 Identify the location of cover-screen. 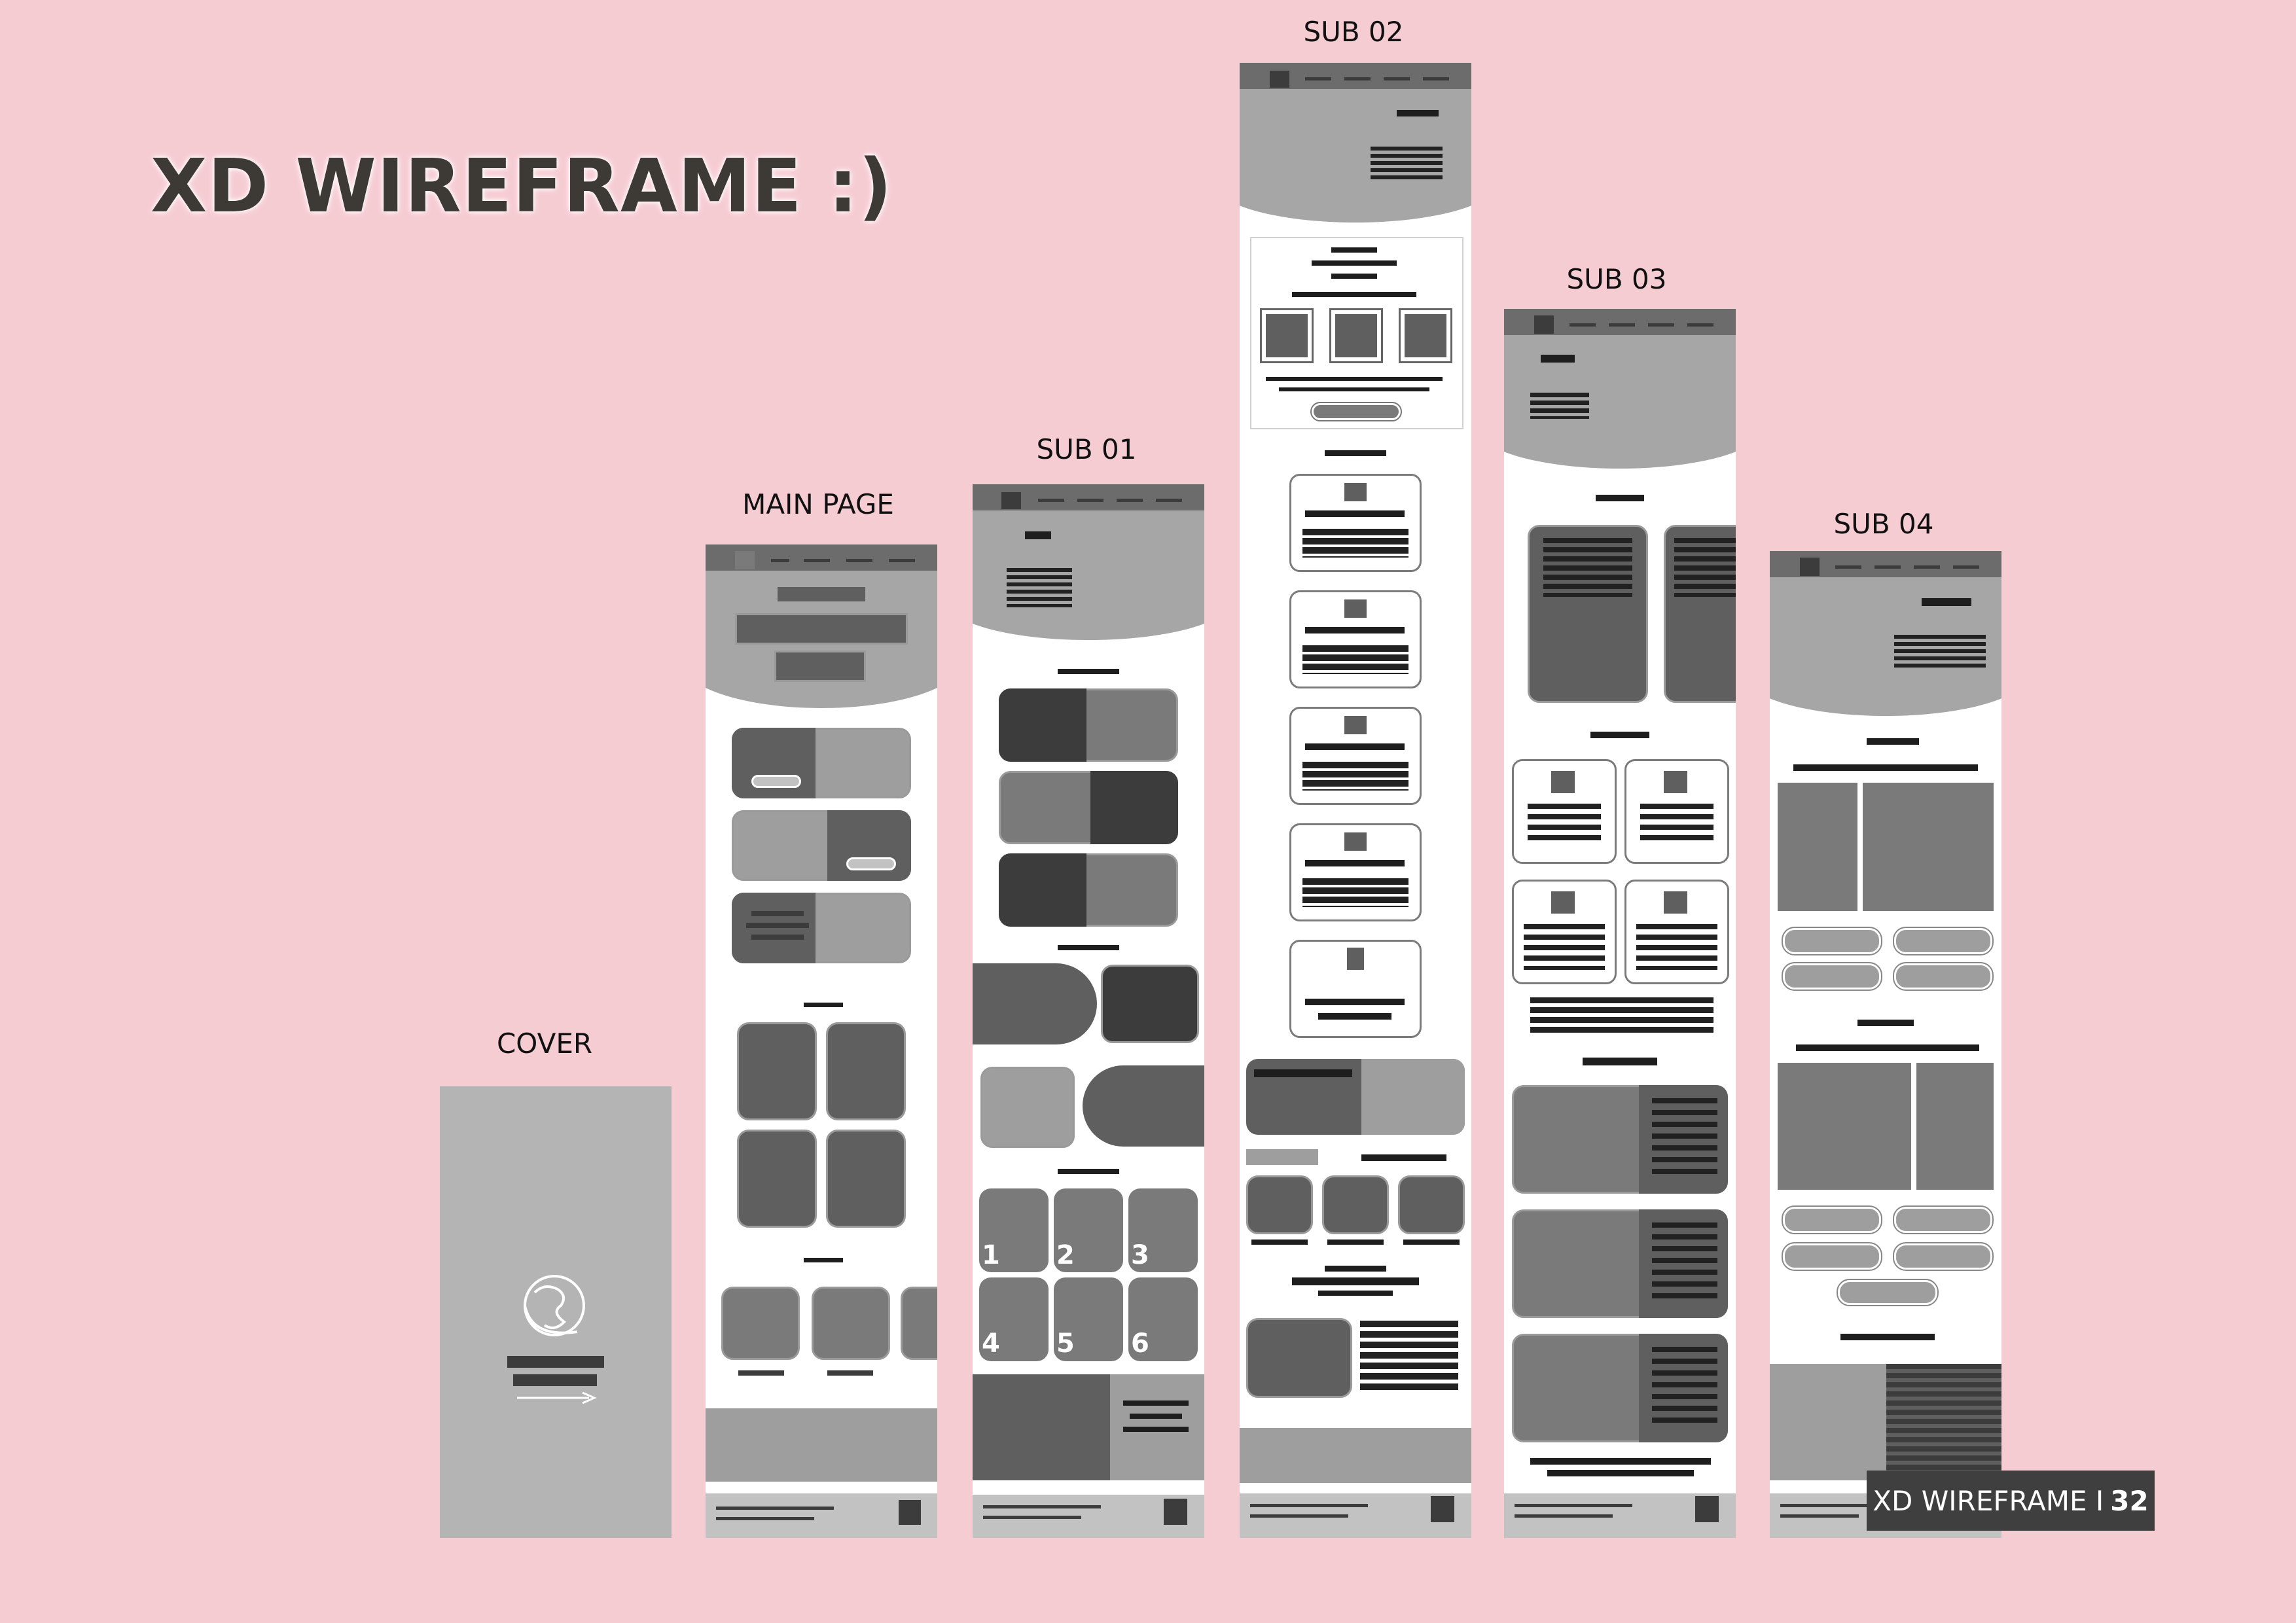
(556, 1312).